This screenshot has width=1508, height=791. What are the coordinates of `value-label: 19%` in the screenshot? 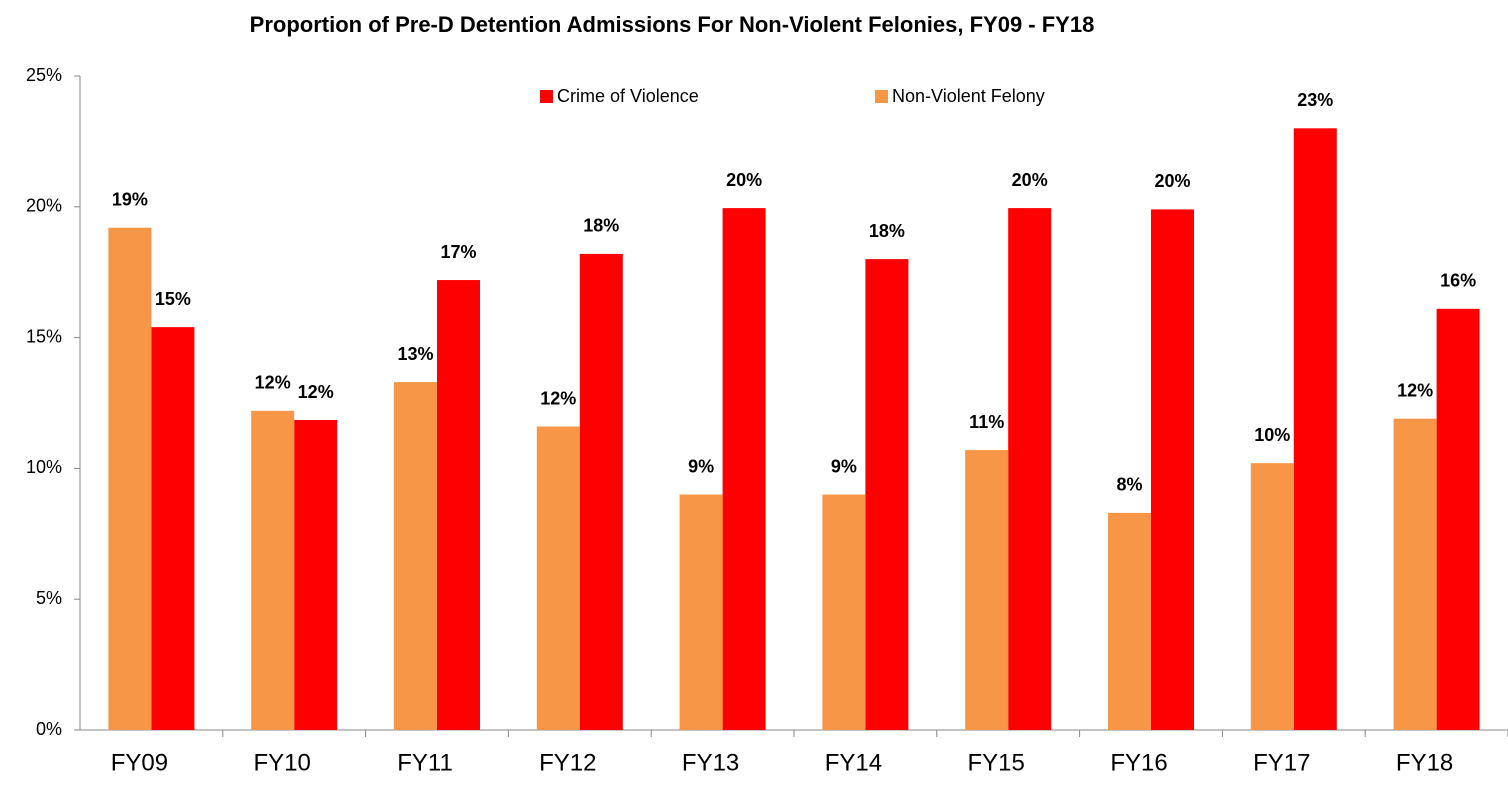 It's located at (130, 199).